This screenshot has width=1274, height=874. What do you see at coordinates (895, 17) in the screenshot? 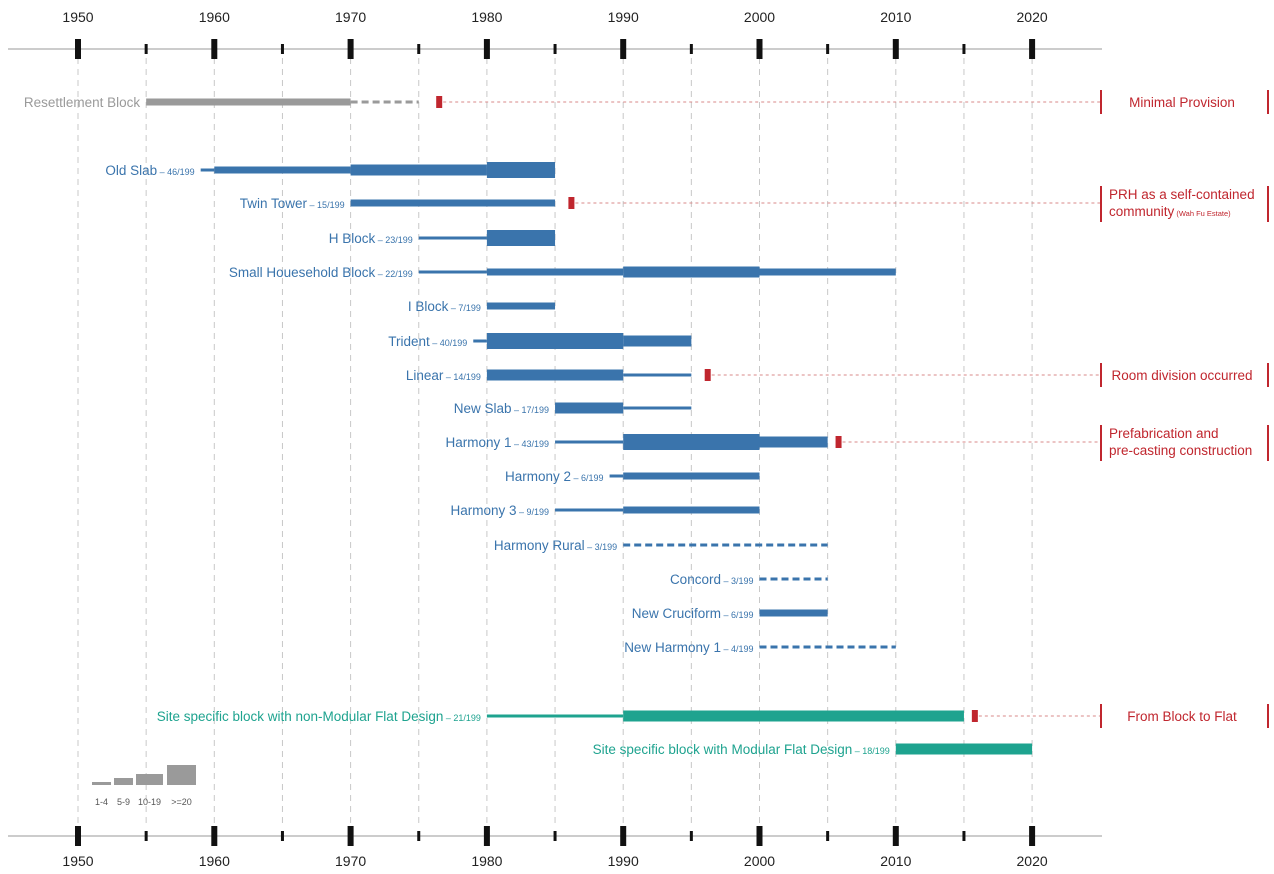
I see `x-axis-tick-label: 2010` at bounding box center [895, 17].